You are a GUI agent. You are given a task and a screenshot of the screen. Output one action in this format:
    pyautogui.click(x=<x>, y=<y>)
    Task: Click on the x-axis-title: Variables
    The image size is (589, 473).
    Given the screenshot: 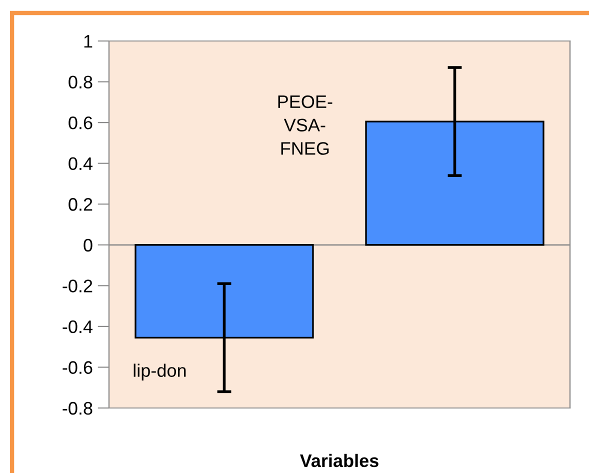 What is the action you would take?
    pyautogui.click(x=339, y=461)
    